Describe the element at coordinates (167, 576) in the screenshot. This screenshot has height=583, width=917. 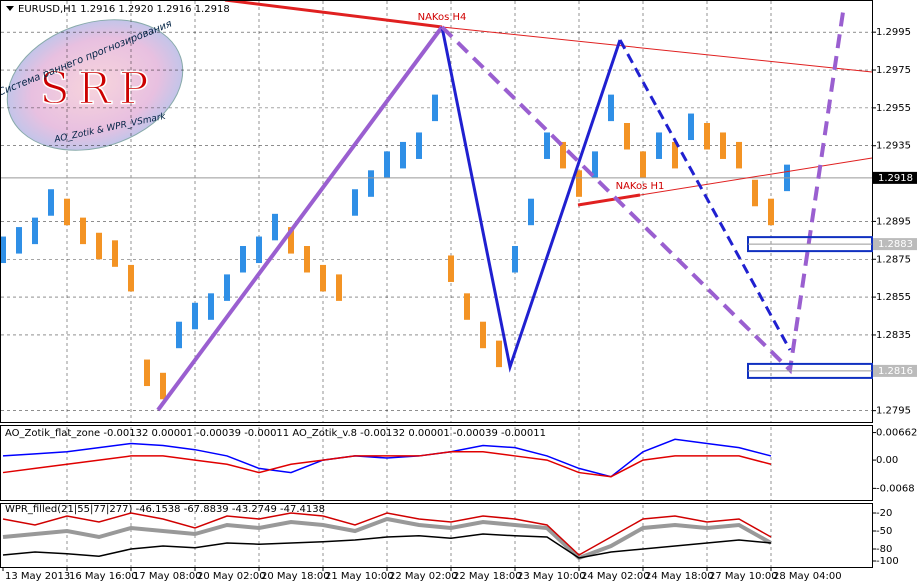
I see `x-tick-label: 17 May 08:00` at that location.